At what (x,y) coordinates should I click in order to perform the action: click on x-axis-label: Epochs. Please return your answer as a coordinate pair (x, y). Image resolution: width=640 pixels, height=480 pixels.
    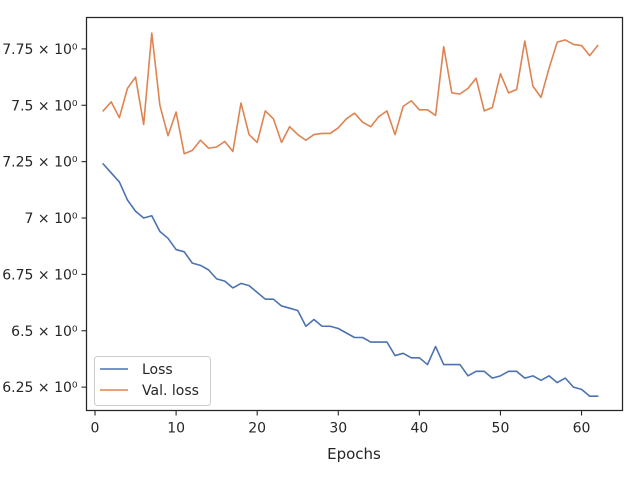
    Looking at the image, I should click on (354, 454).